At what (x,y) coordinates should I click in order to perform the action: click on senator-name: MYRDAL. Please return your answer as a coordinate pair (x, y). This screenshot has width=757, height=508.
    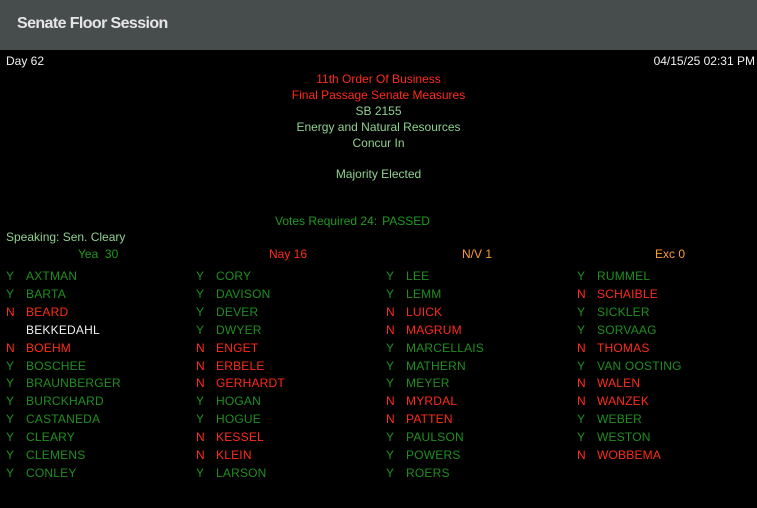
    Looking at the image, I should click on (432, 401).